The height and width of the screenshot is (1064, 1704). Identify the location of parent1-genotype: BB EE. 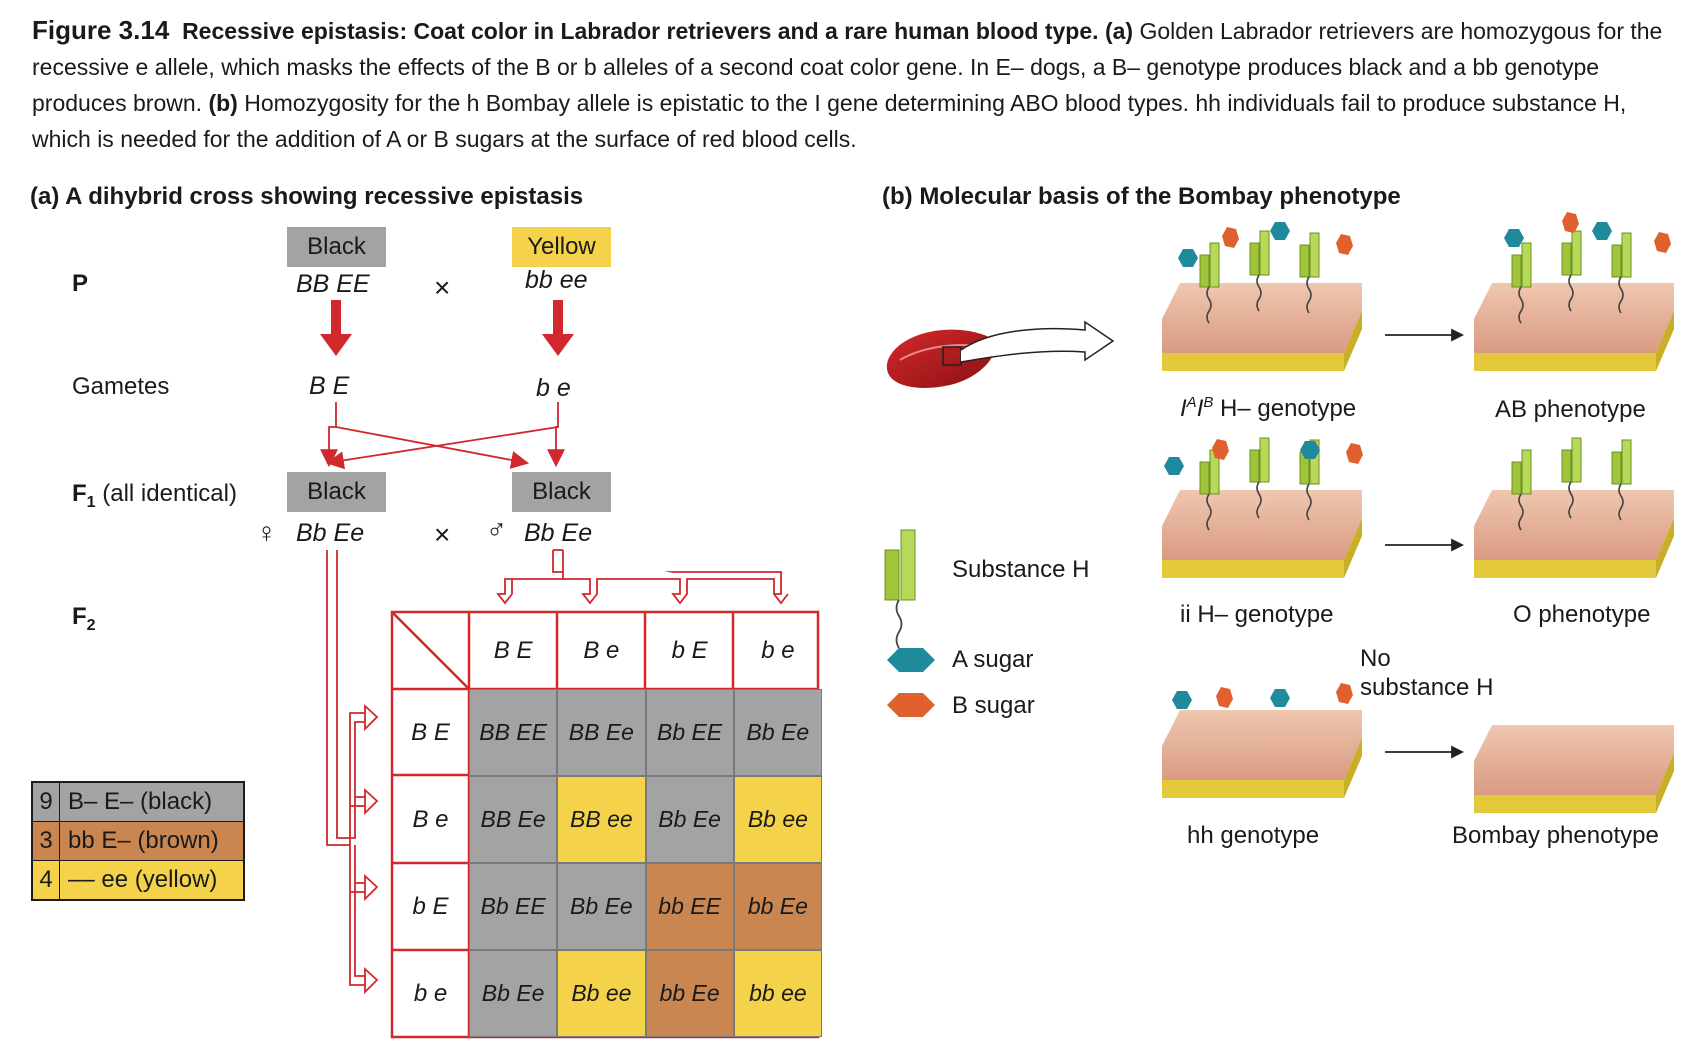
(333, 284).